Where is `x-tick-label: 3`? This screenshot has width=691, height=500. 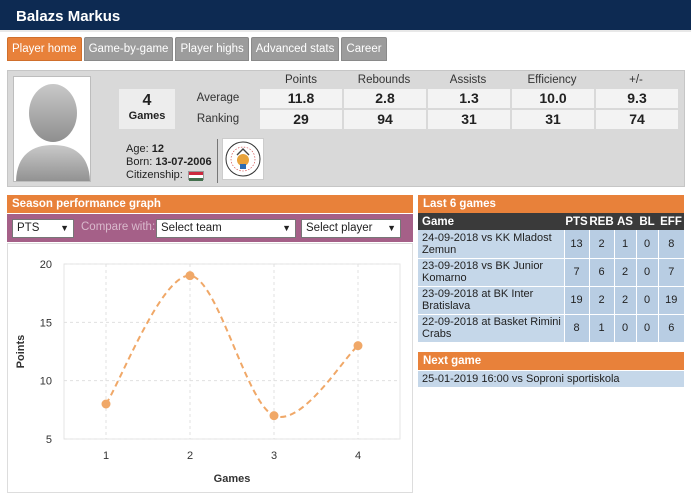
x-tick-label: 3 is located at coordinates (274, 456).